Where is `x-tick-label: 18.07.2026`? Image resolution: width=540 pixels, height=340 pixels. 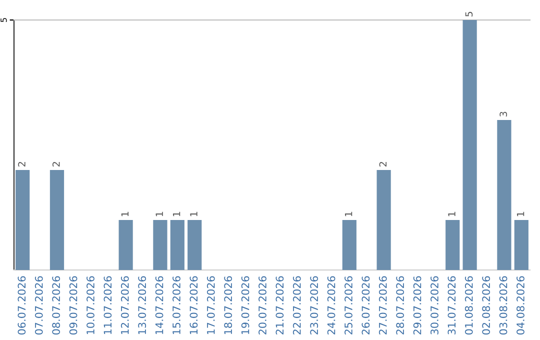
x-tick-label: 18.07.2026 is located at coordinates (228, 305).